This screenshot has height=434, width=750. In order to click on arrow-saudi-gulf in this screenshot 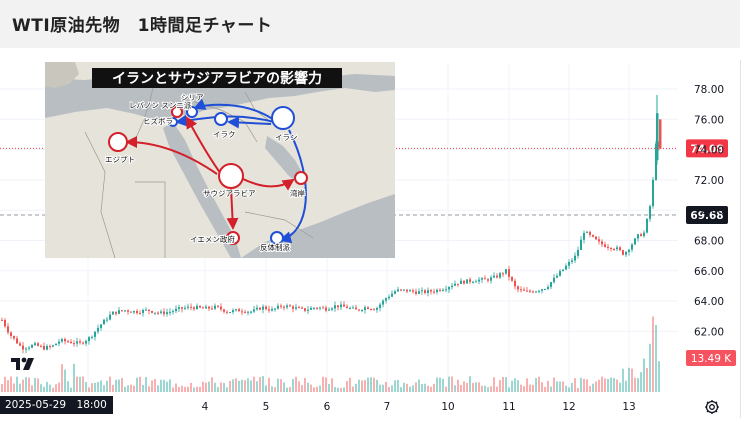, I will do `click(267, 184)`.